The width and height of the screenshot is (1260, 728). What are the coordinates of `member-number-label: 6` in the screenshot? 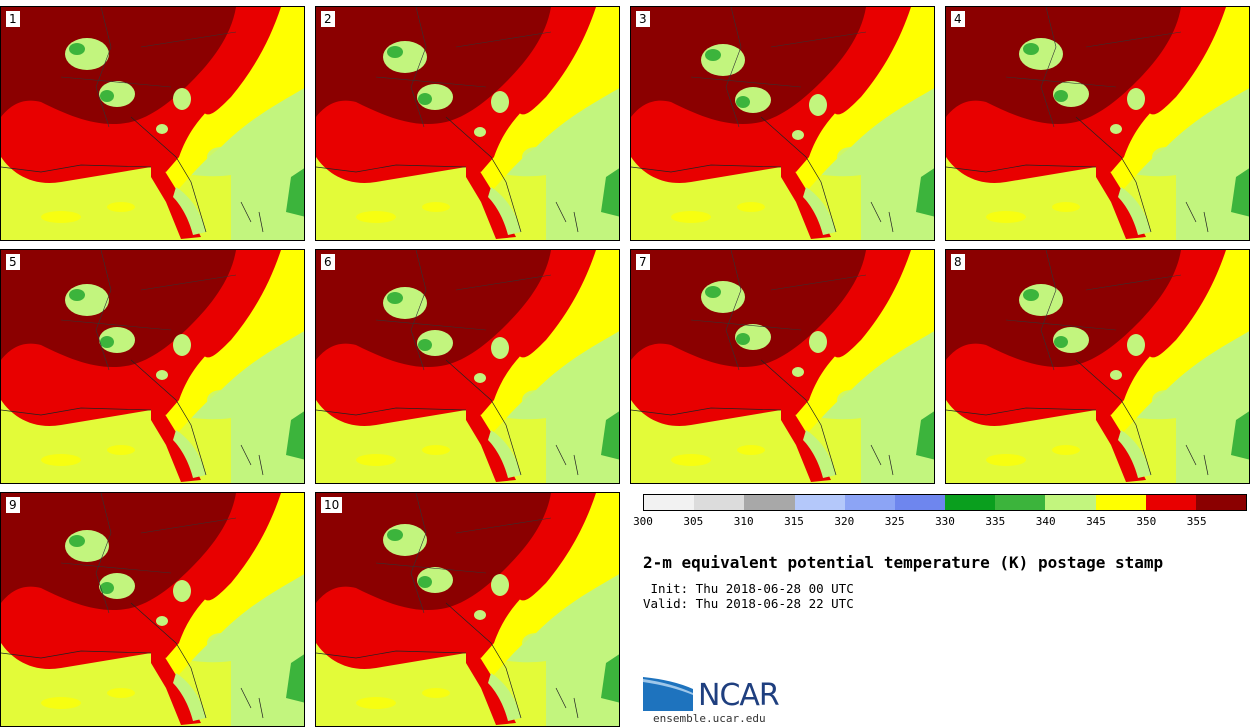 It's located at (328, 262).